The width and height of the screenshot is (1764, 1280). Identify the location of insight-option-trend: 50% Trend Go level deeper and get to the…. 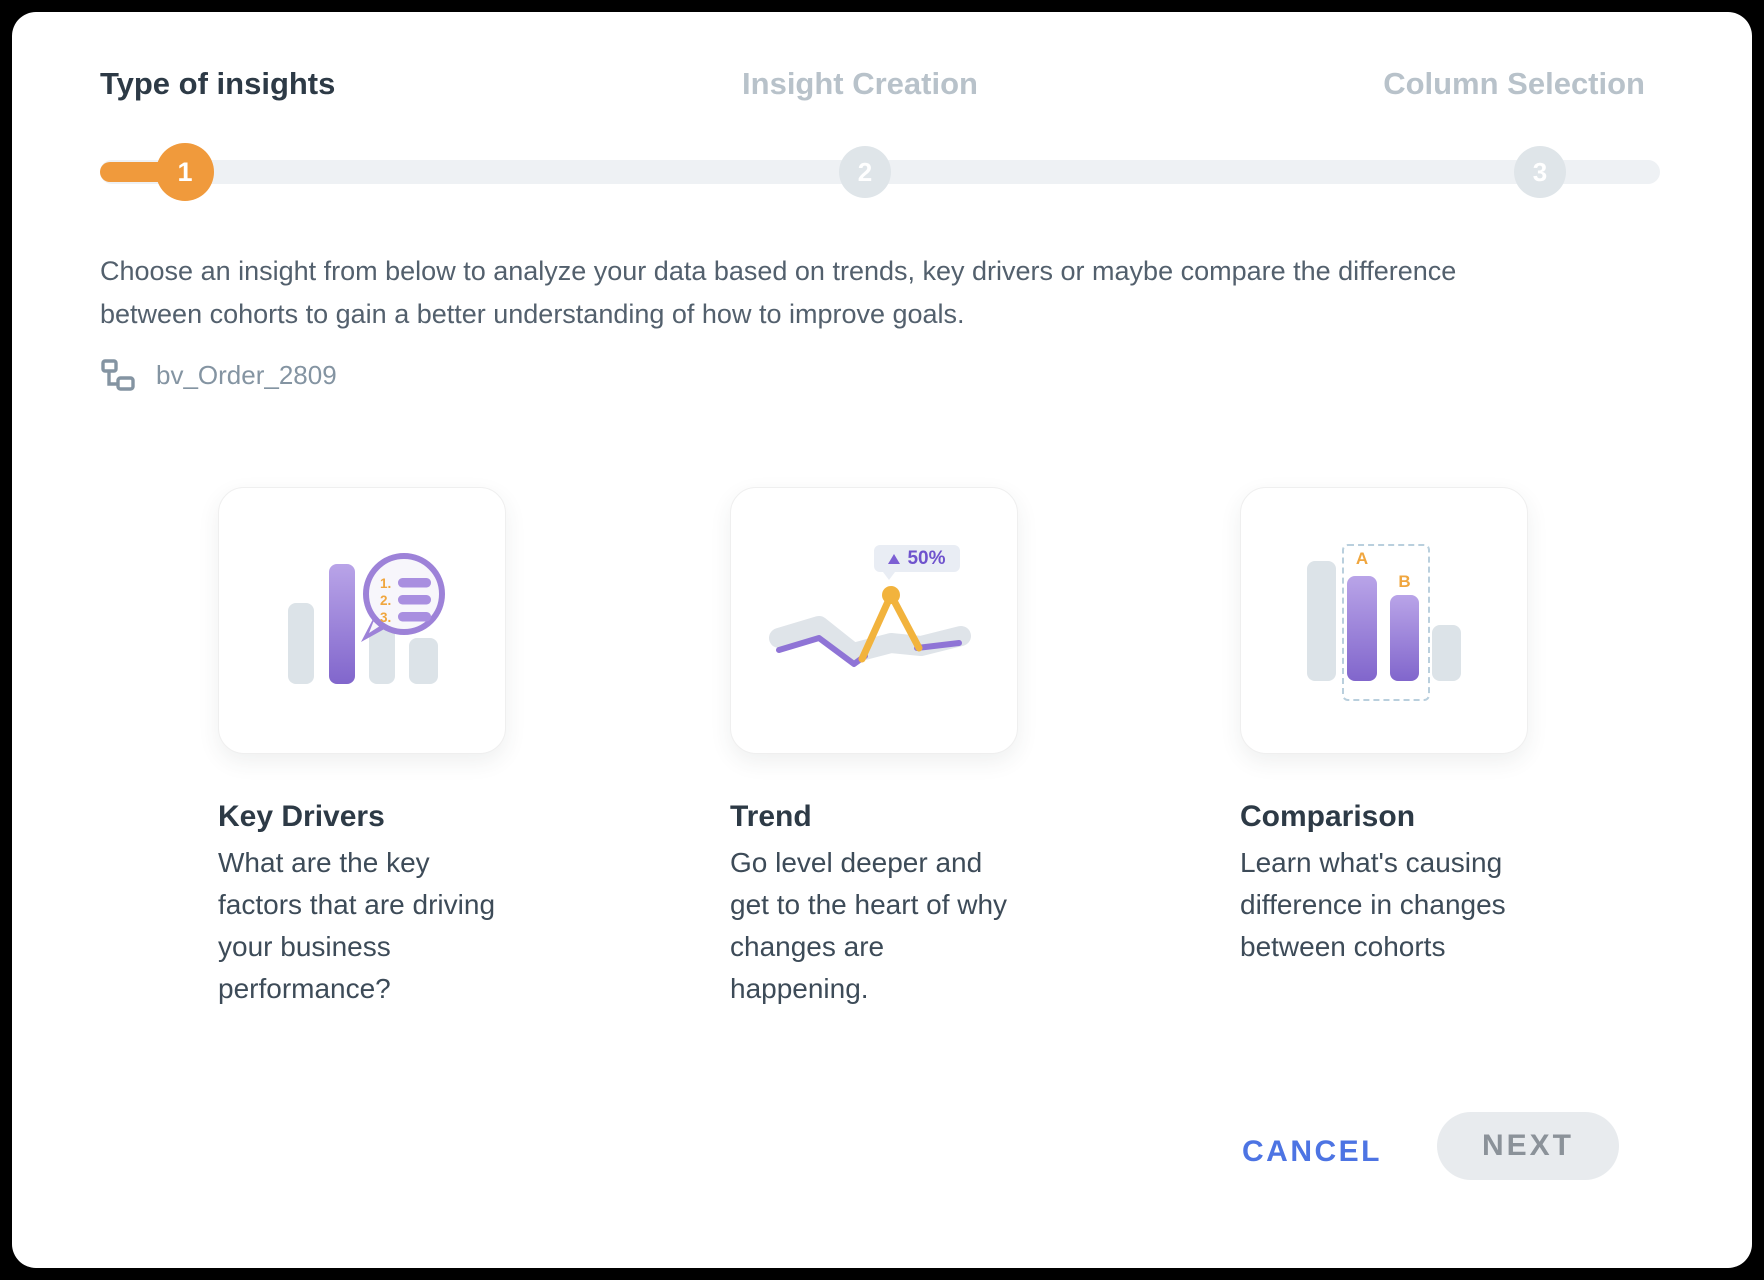
(874, 748).